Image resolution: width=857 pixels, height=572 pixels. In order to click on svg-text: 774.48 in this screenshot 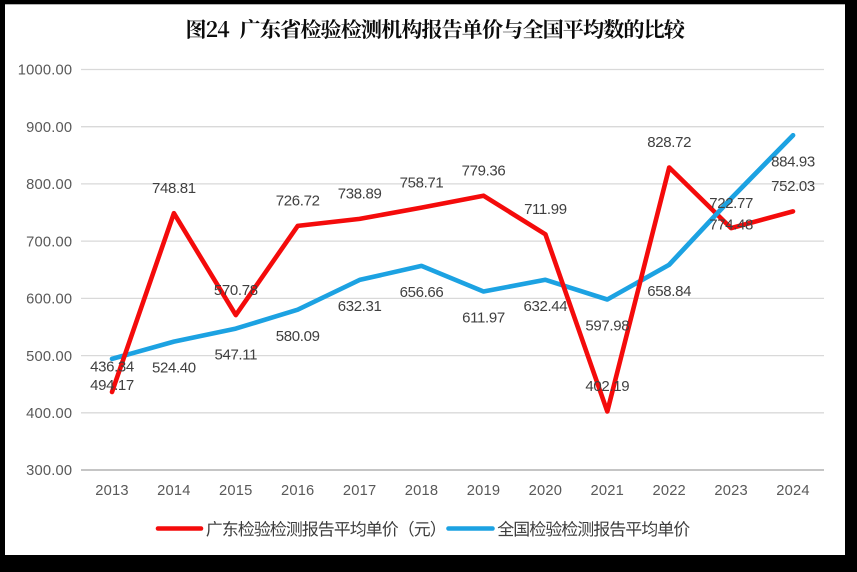, I will do `click(731, 225)`.